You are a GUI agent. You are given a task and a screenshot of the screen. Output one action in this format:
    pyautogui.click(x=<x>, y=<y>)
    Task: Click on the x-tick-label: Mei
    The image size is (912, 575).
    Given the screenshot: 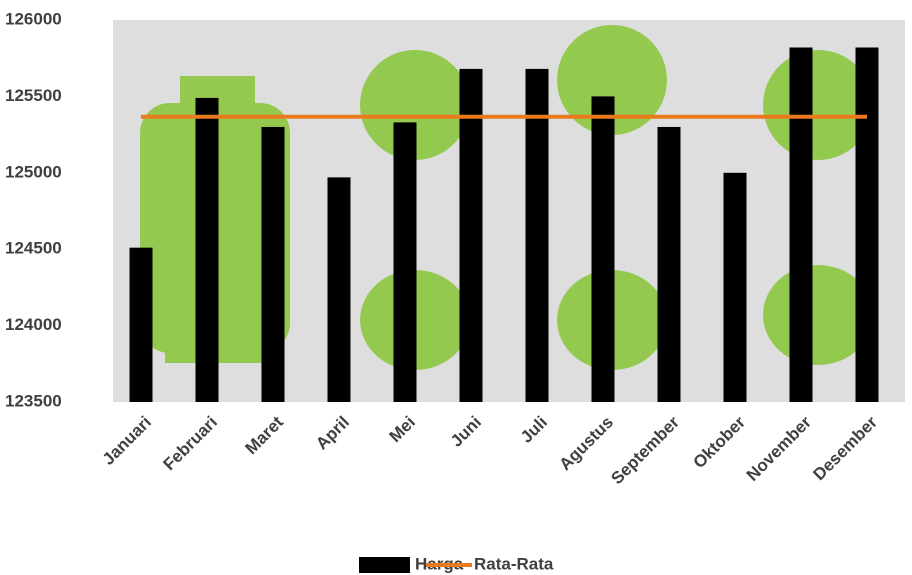 What is the action you would take?
    pyautogui.click(x=402, y=429)
    